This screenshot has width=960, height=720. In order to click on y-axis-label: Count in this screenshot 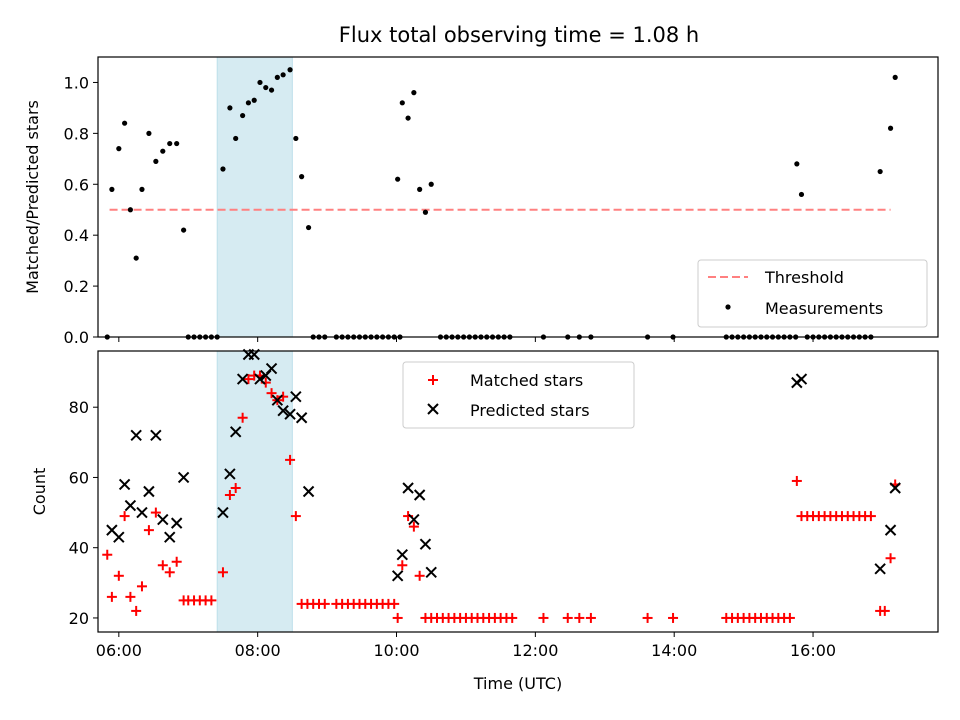, I will do `click(39, 492)`.